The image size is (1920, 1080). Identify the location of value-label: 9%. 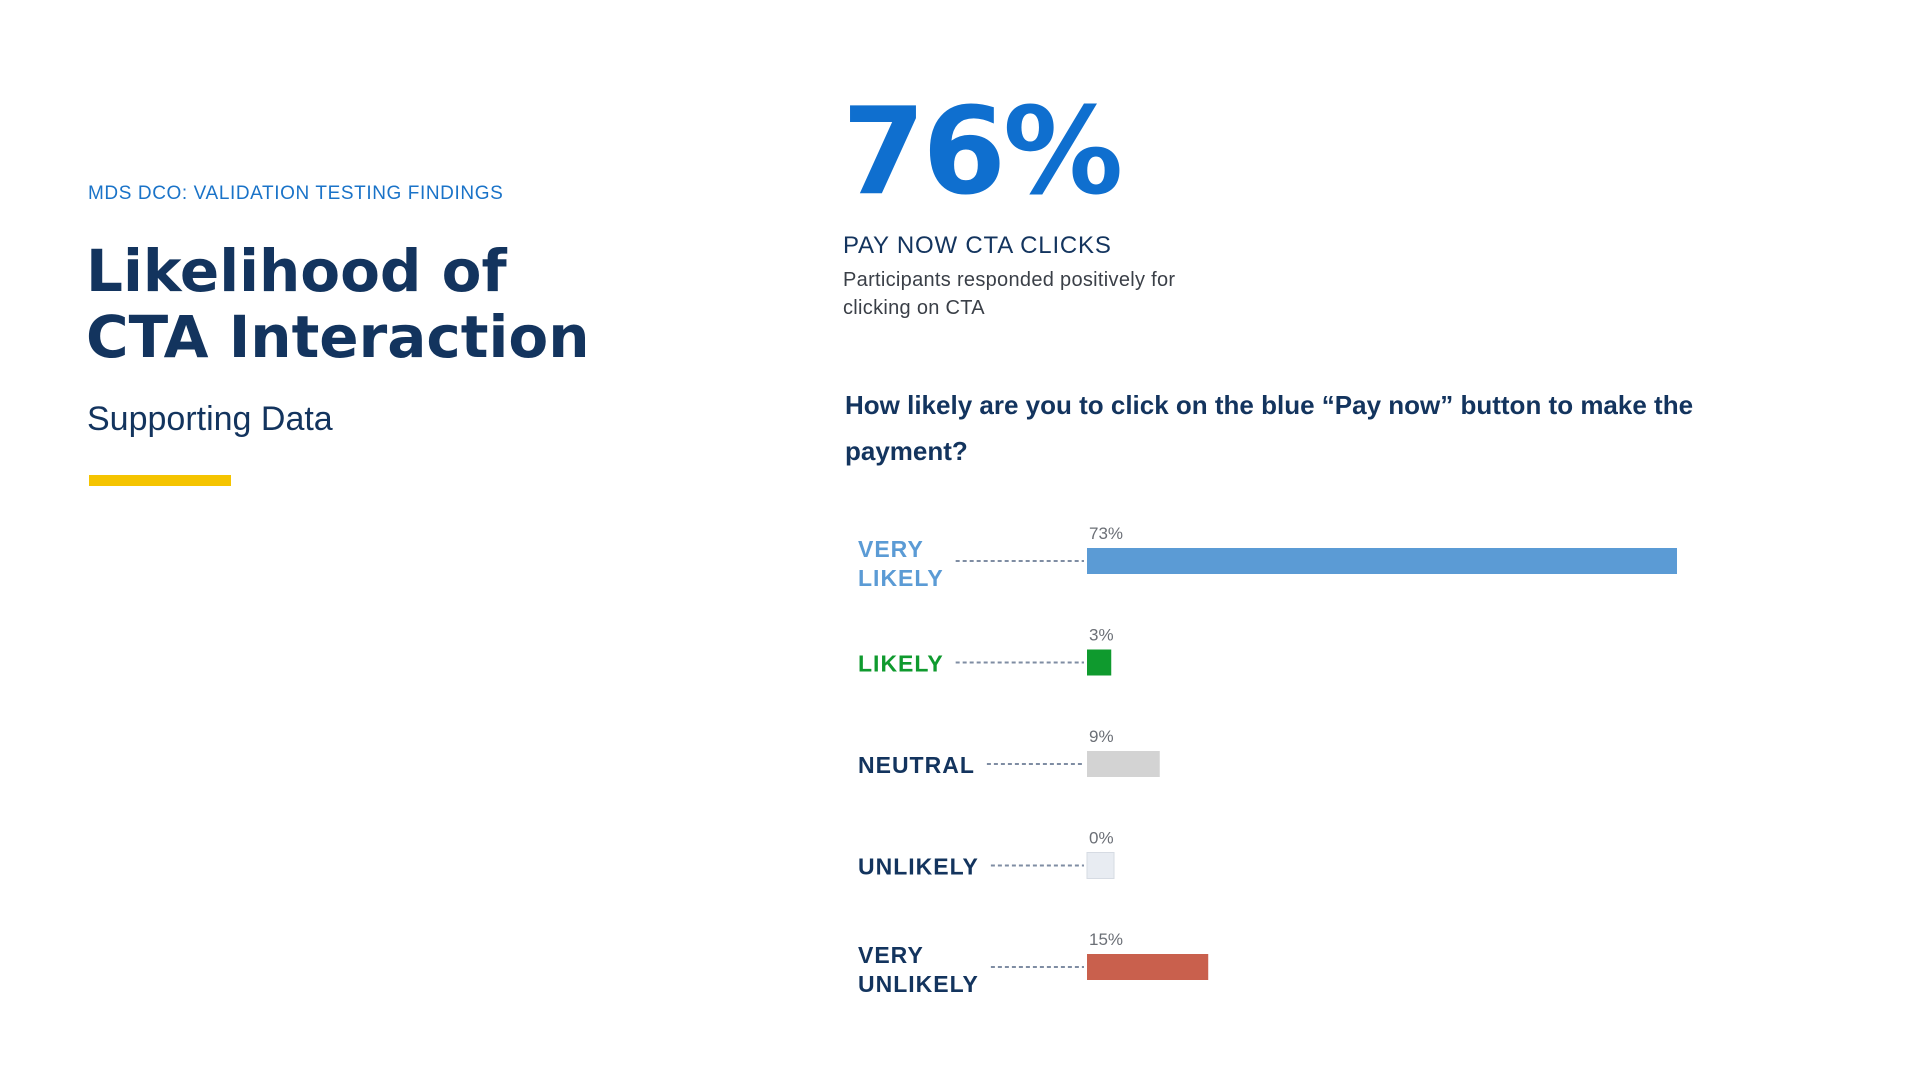
(1101, 736).